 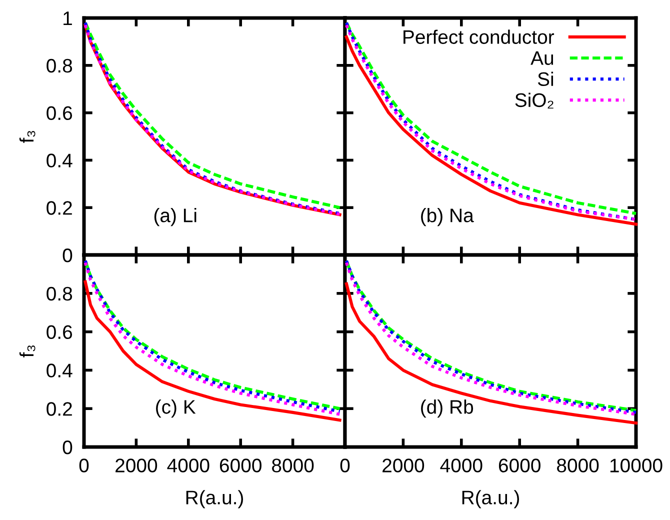 I want to click on line-series, so click(x=213, y=351).